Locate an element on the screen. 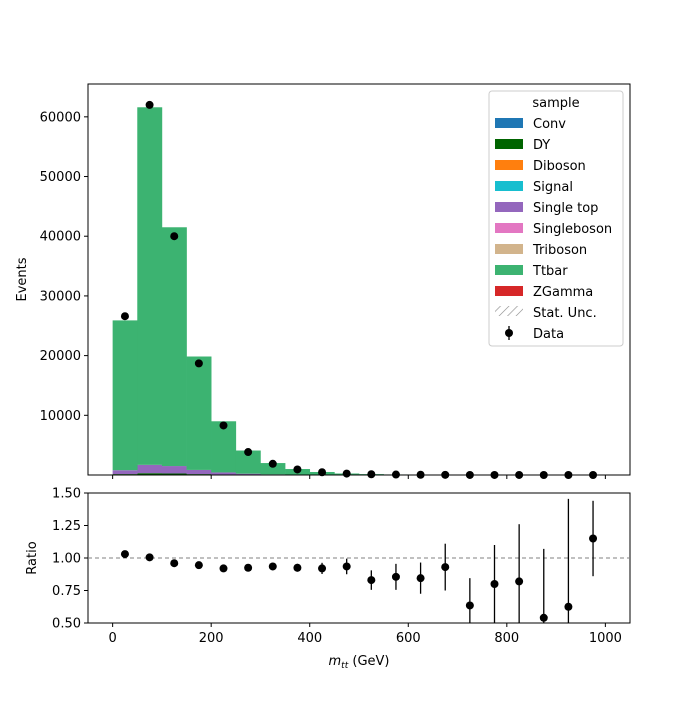 This screenshot has height=704, width=700. legend-label: Stat. Unc. is located at coordinates (565, 313).